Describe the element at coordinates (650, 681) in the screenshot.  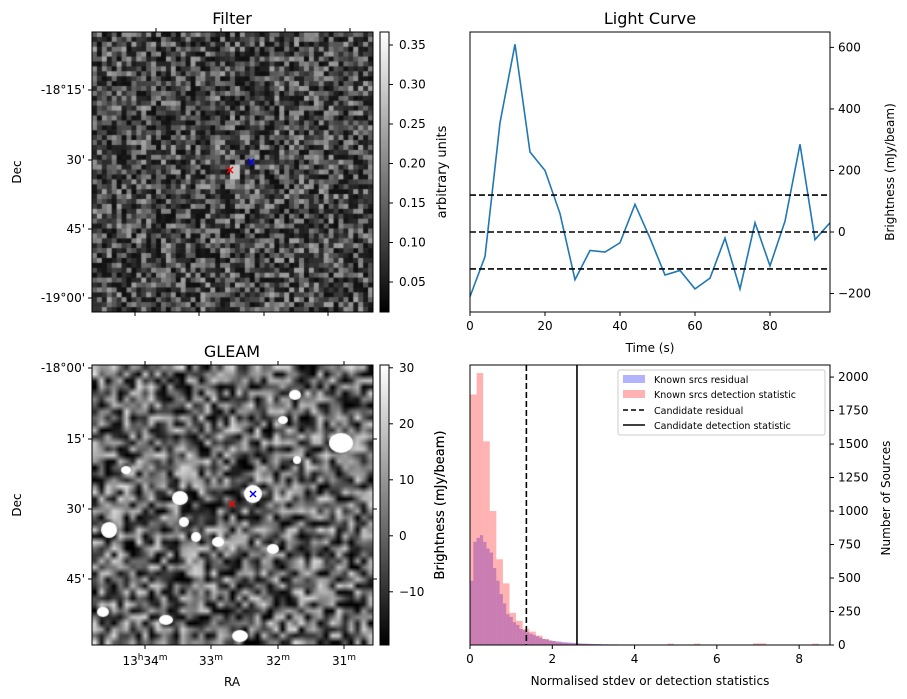
I see `histogram-xlabel: Normalised stdev or detection statistics` at that location.